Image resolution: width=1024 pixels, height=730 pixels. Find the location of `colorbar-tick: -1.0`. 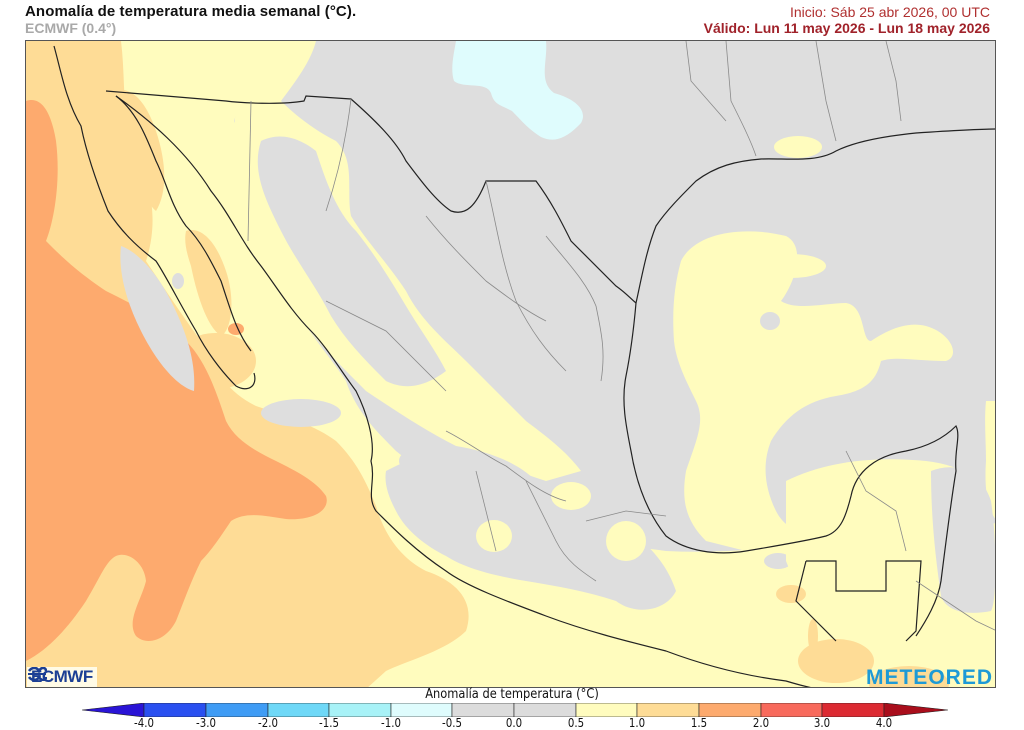

colorbar-tick: -1.0 is located at coordinates (391, 723).